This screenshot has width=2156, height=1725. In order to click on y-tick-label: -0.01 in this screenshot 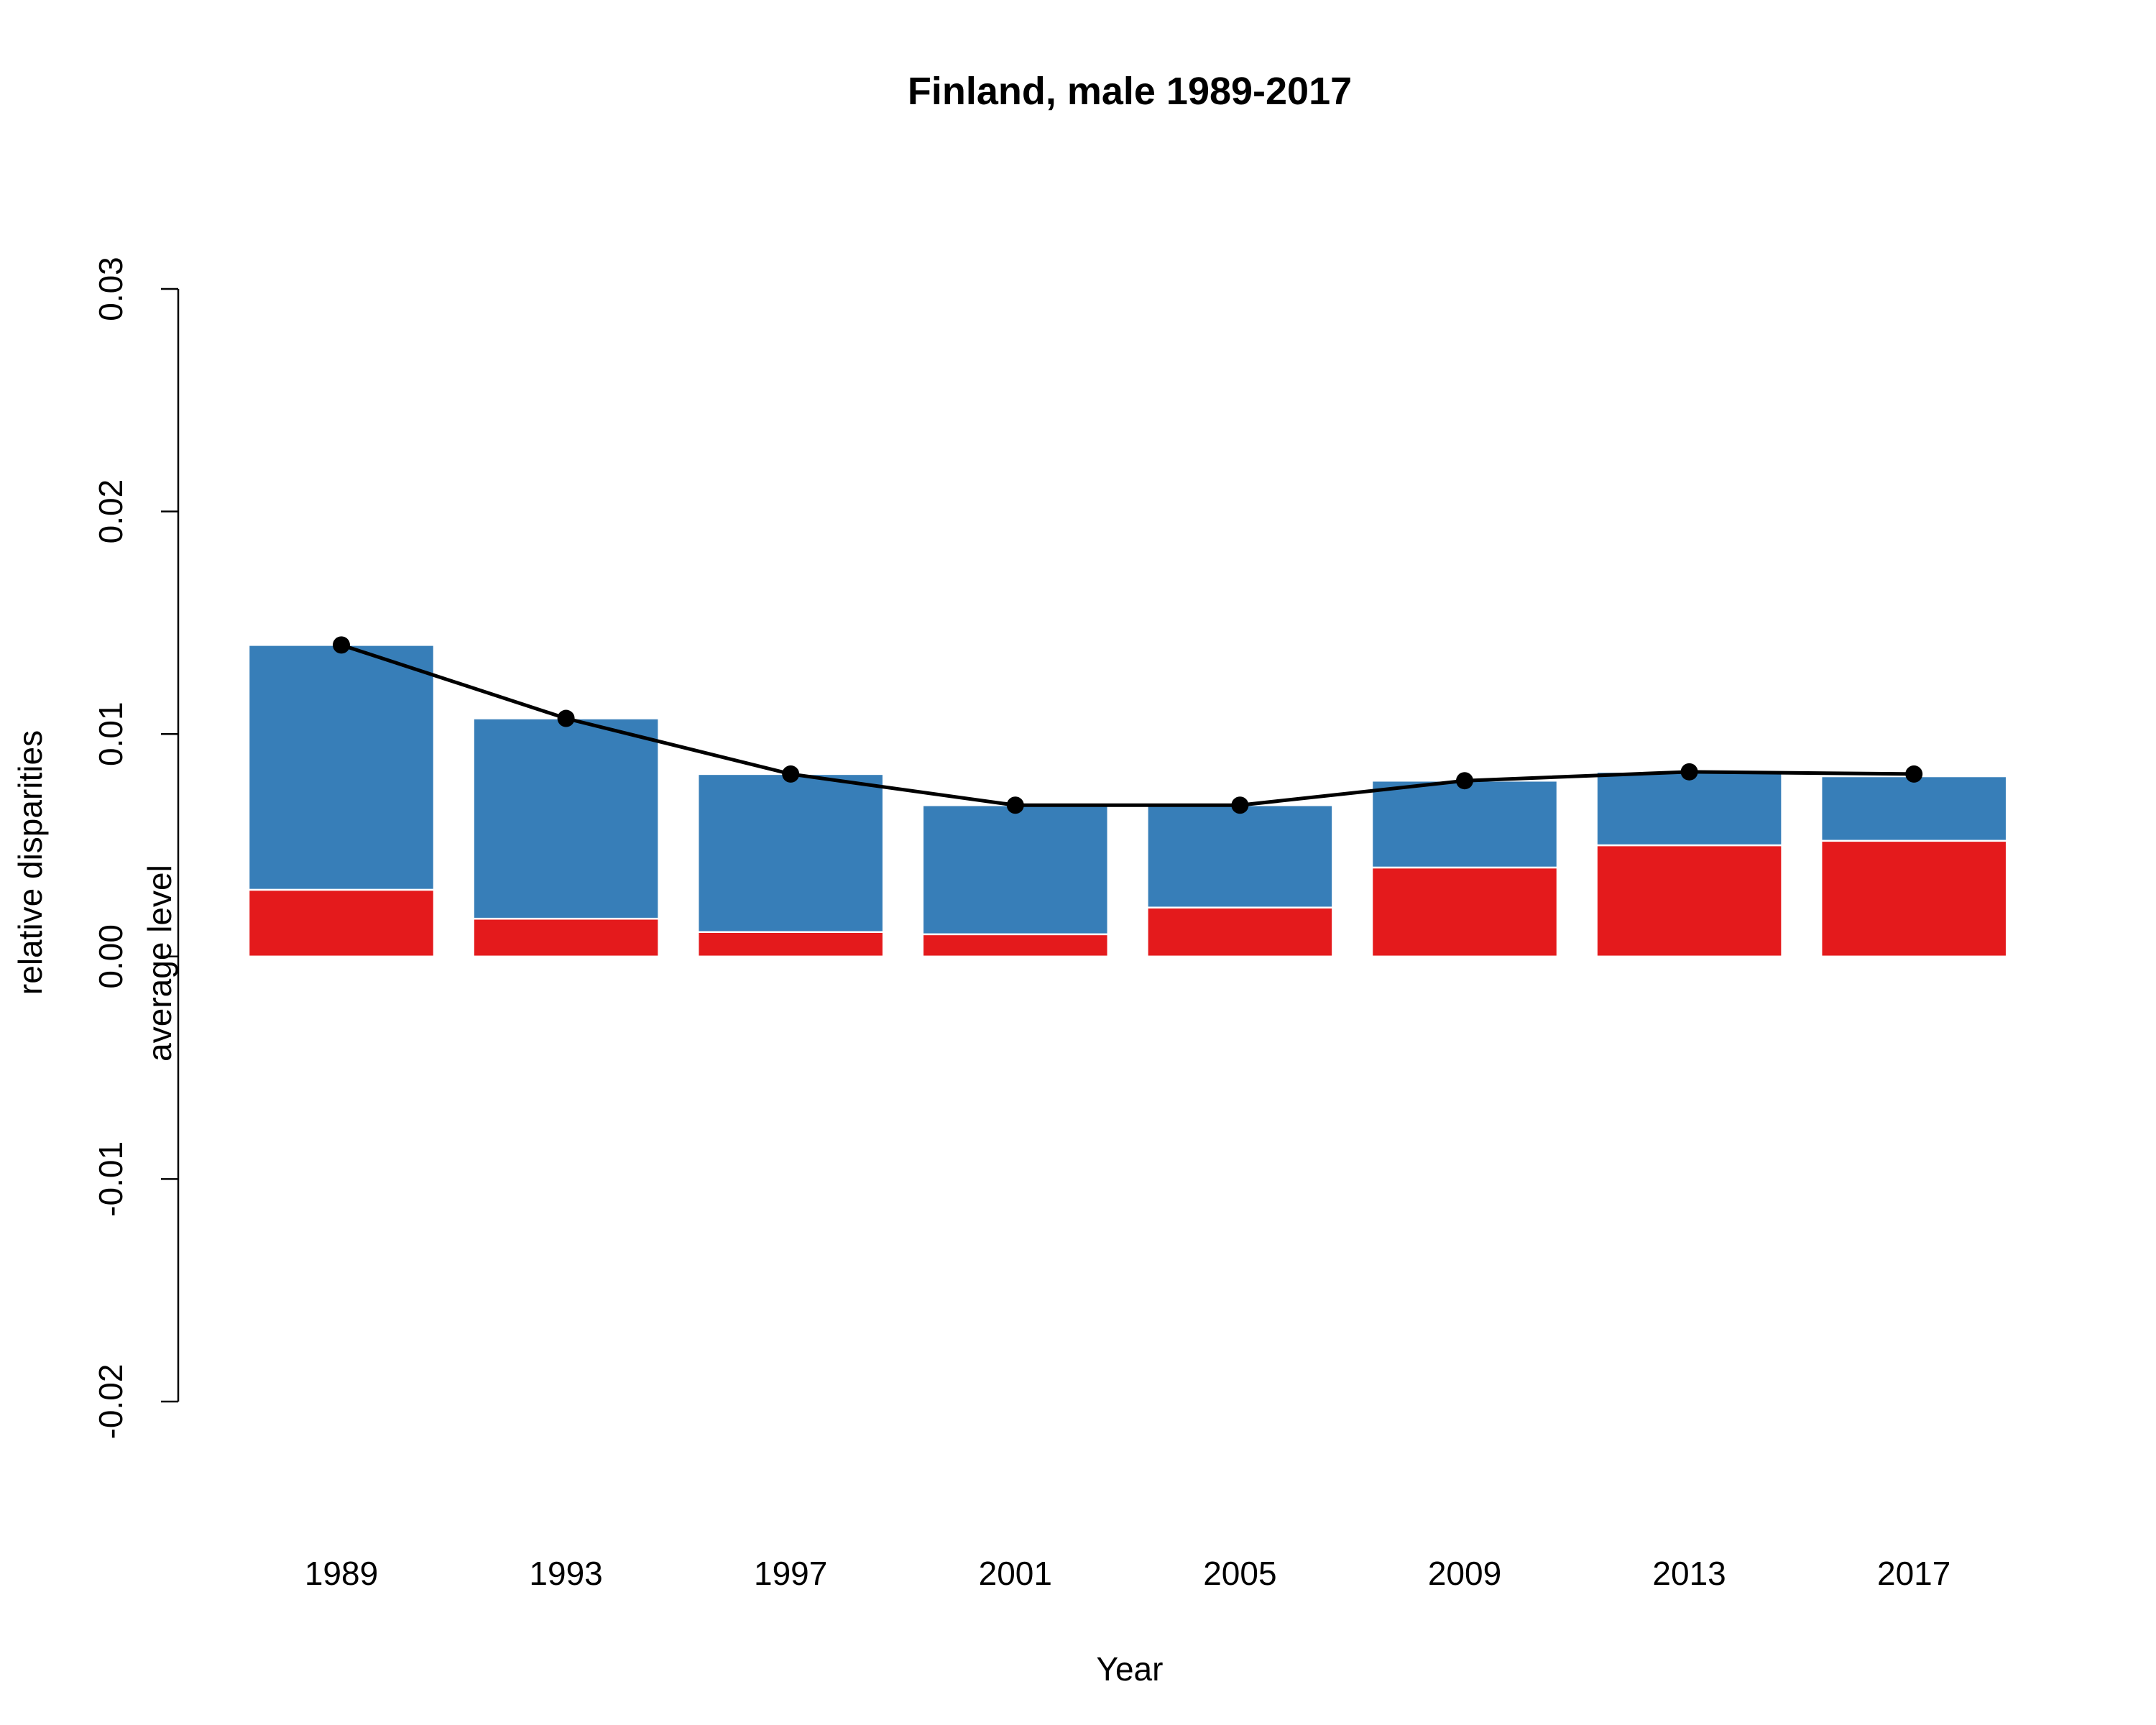, I will do `click(111, 1179)`.